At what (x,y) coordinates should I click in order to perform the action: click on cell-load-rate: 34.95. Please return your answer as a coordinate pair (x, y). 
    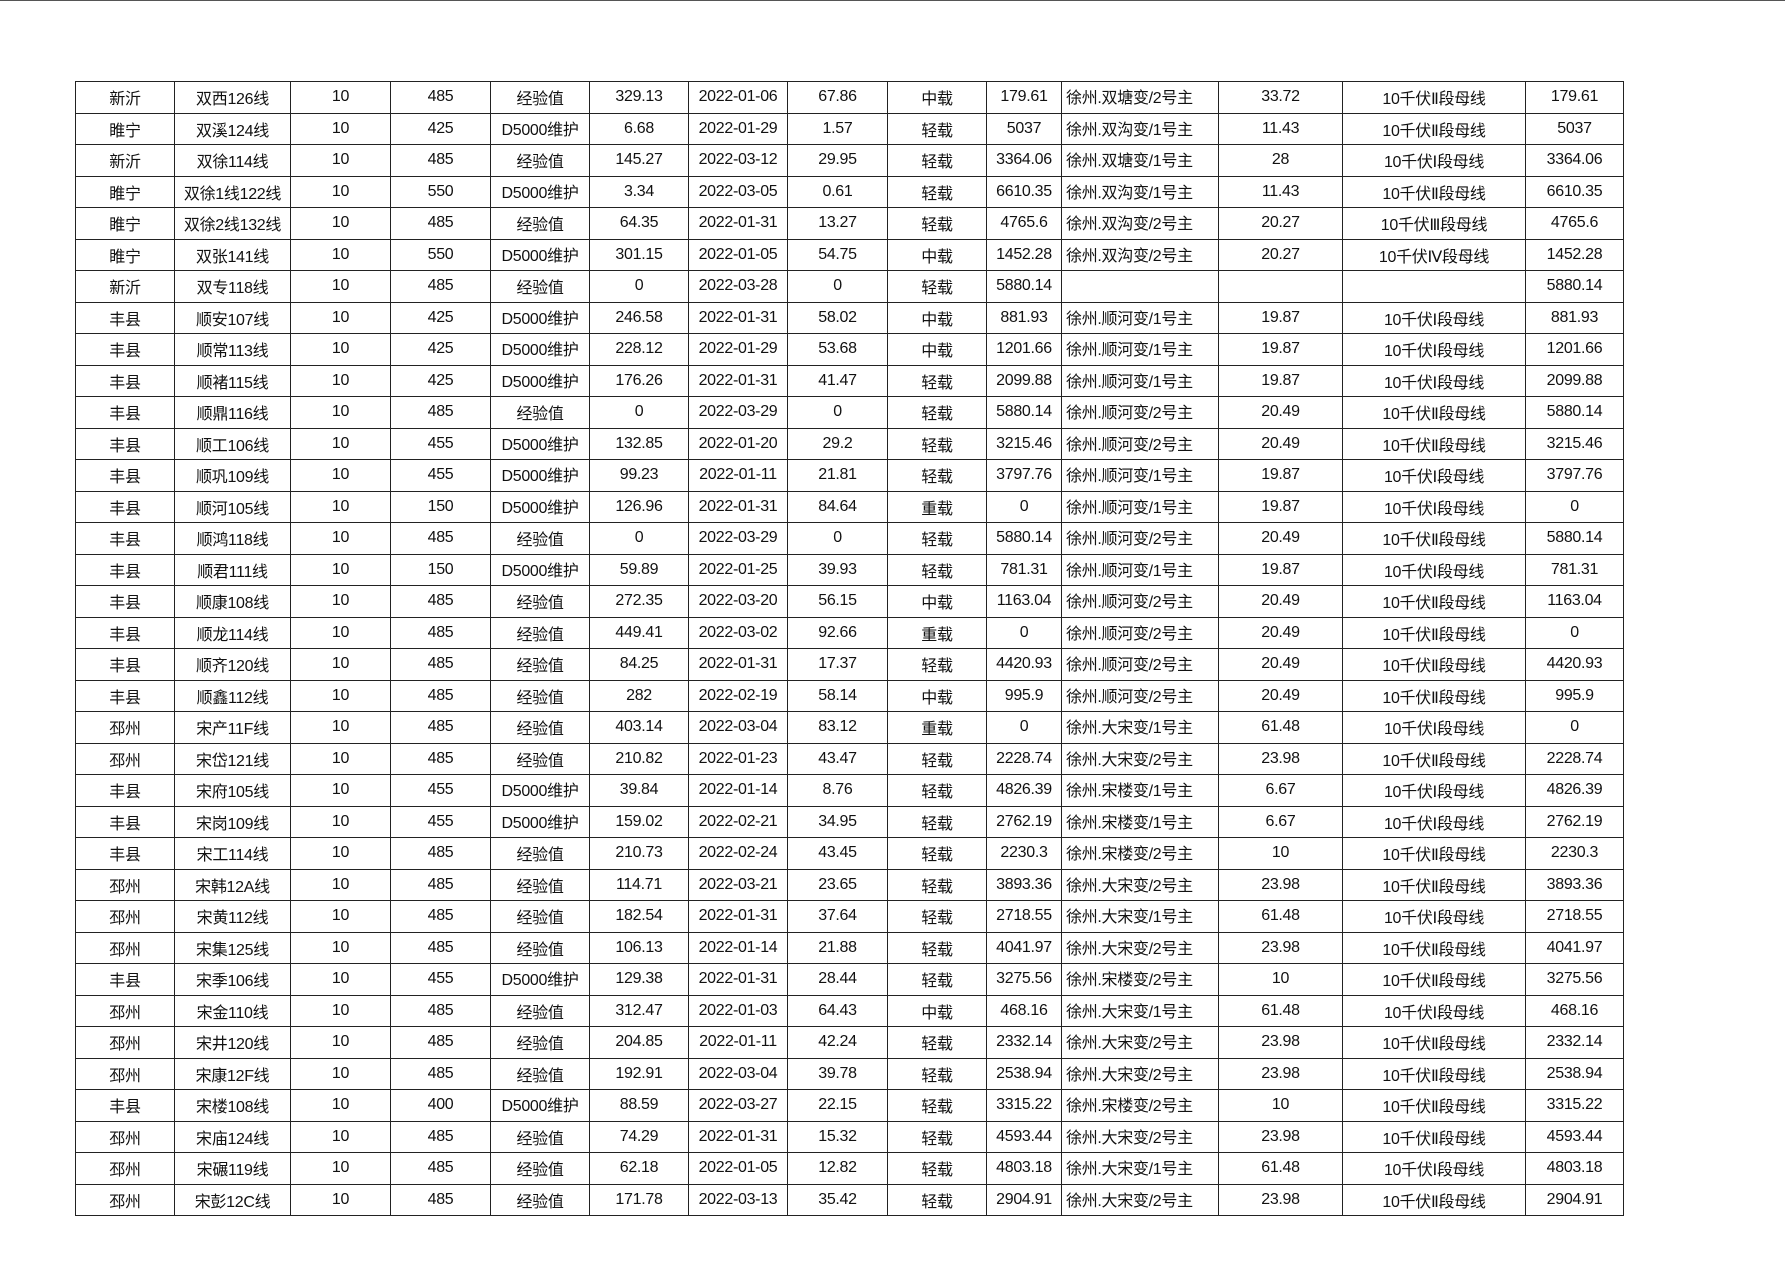
    Looking at the image, I should click on (837, 821).